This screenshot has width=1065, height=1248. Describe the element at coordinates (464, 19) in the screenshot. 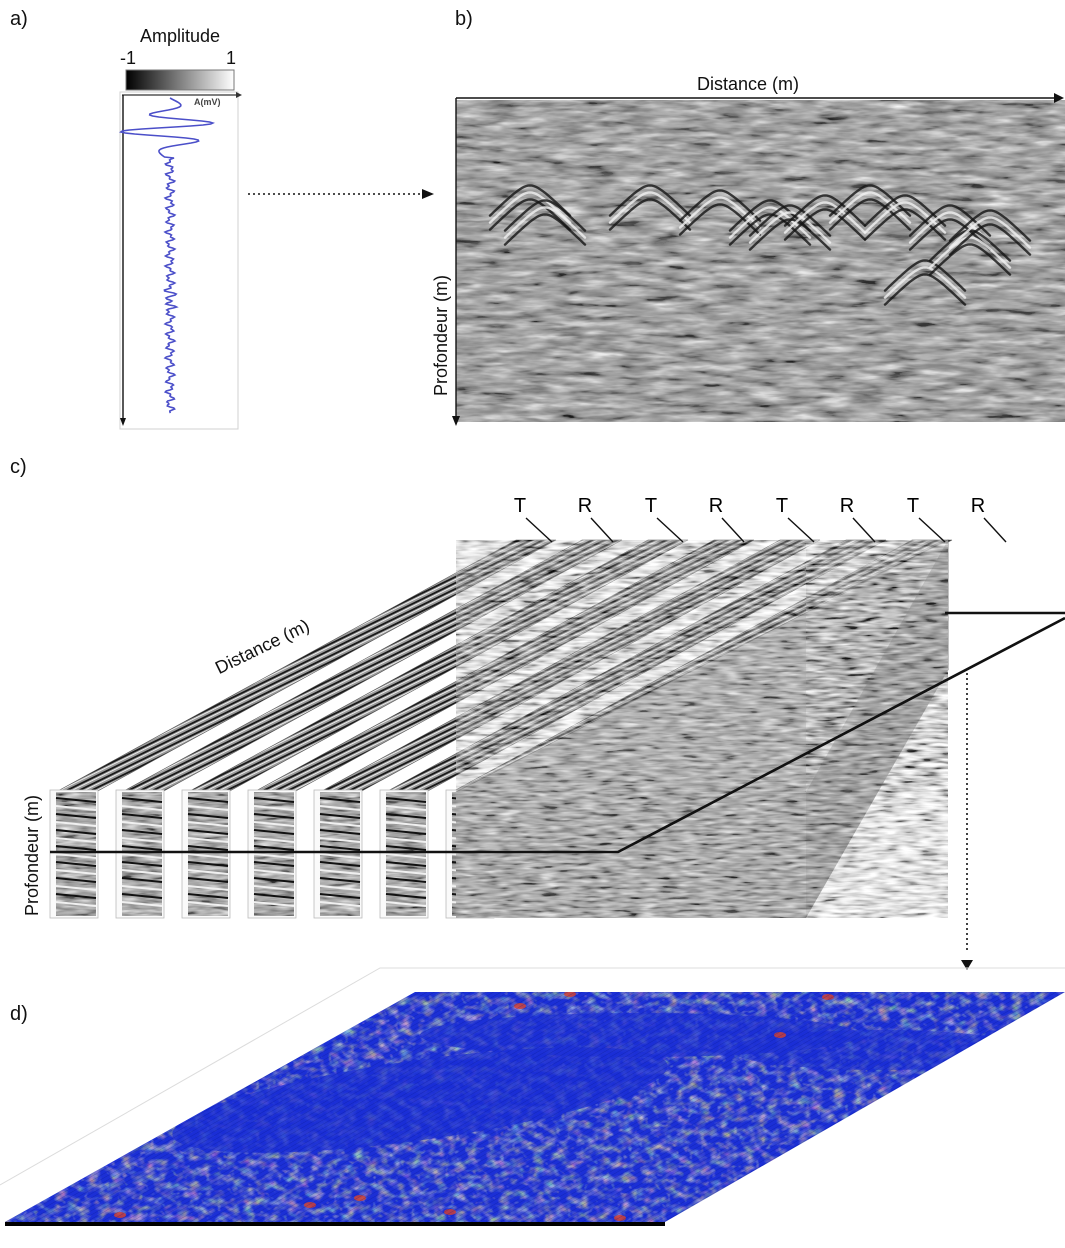

I see `panel-label-b: b)` at that location.